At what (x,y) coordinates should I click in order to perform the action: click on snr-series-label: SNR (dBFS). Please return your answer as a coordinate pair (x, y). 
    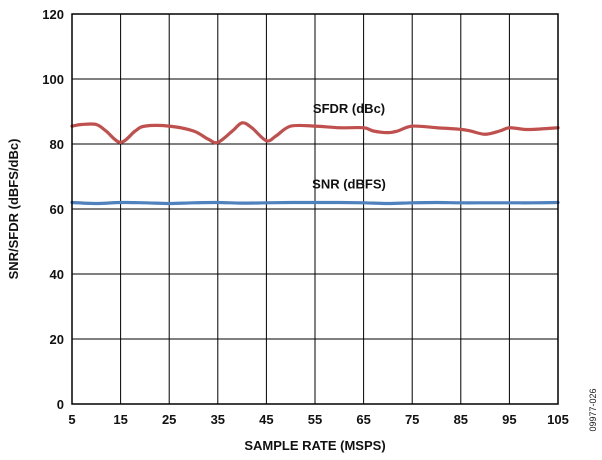
    Looking at the image, I should click on (349, 184).